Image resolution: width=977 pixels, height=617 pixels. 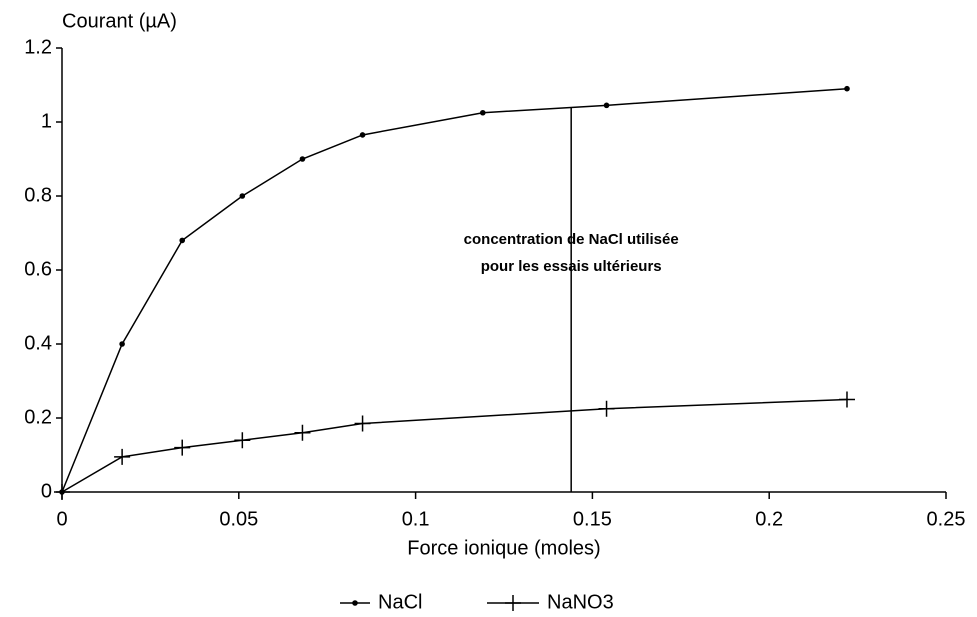 What do you see at coordinates (38, 417) in the screenshot?
I see `y-tick-label: 0.2` at bounding box center [38, 417].